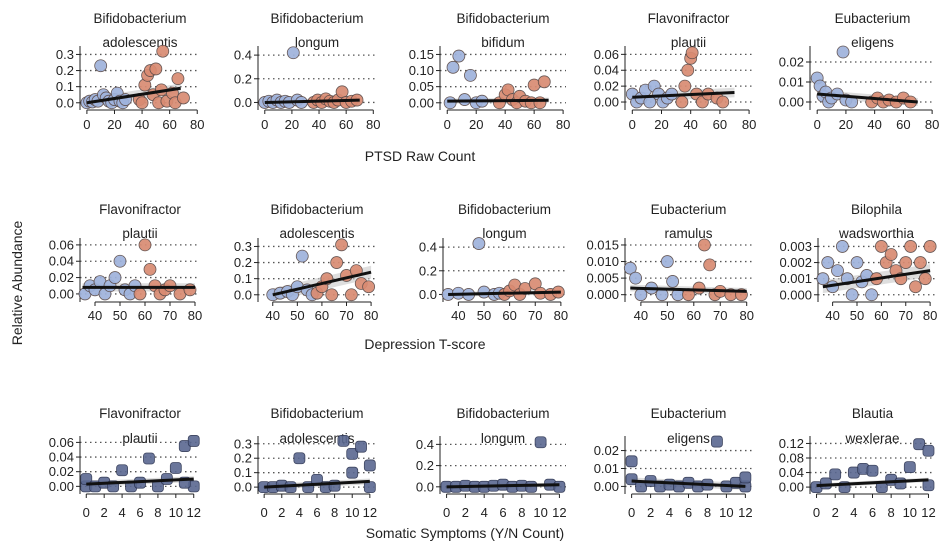 The width and height of the screenshot is (941, 547). What do you see at coordinates (476, 124) in the screenshot?
I see `x-tick-label: 20` at bounding box center [476, 124].